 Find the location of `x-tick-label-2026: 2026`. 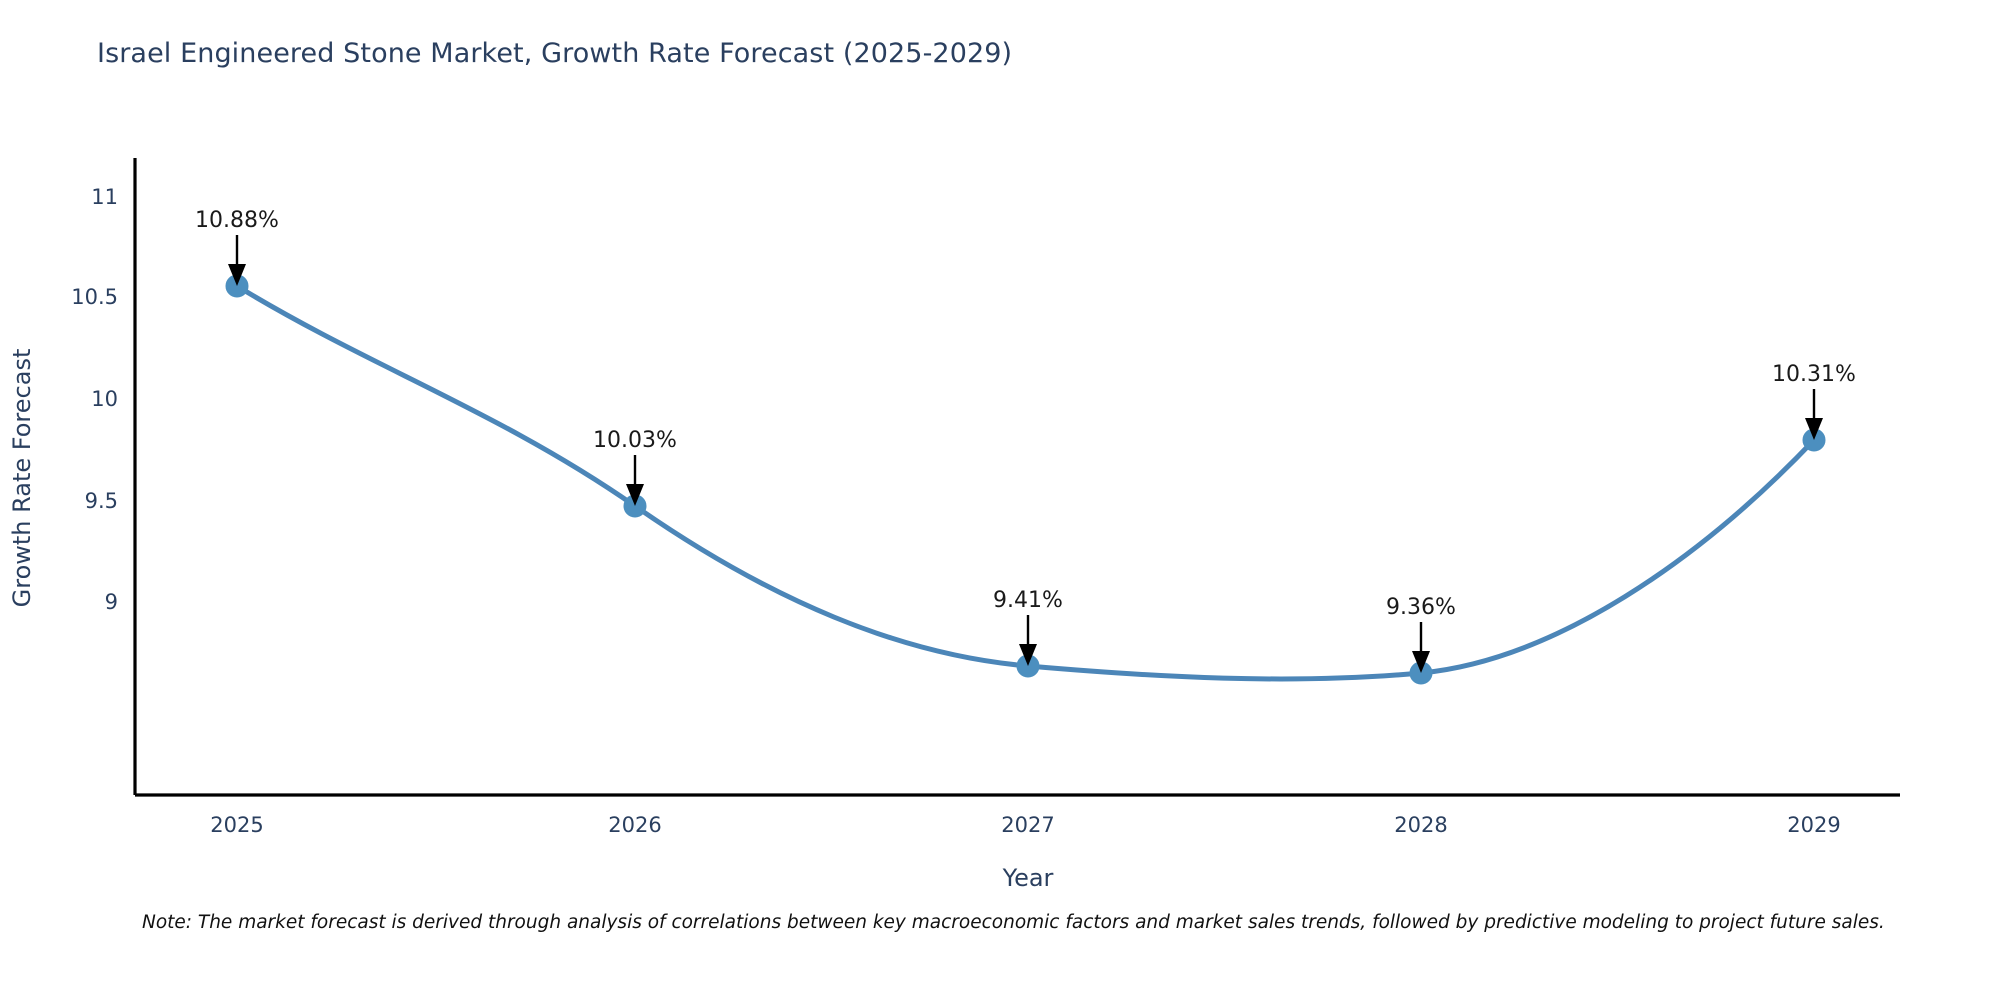

x-tick-label-2026: 2026 is located at coordinates (634, 825).